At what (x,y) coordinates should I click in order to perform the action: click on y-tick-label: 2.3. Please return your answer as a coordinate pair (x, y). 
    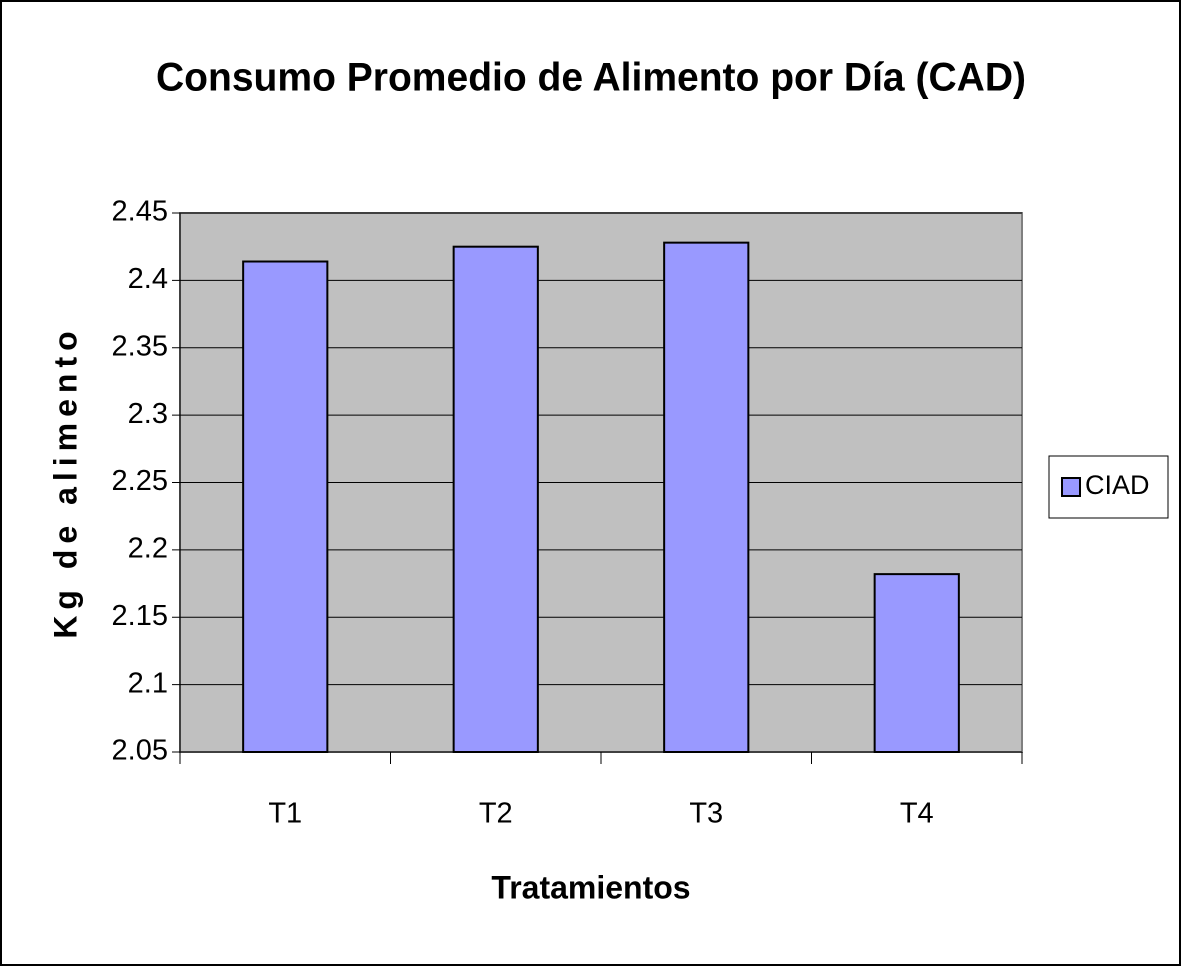
    Looking at the image, I should click on (148, 414).